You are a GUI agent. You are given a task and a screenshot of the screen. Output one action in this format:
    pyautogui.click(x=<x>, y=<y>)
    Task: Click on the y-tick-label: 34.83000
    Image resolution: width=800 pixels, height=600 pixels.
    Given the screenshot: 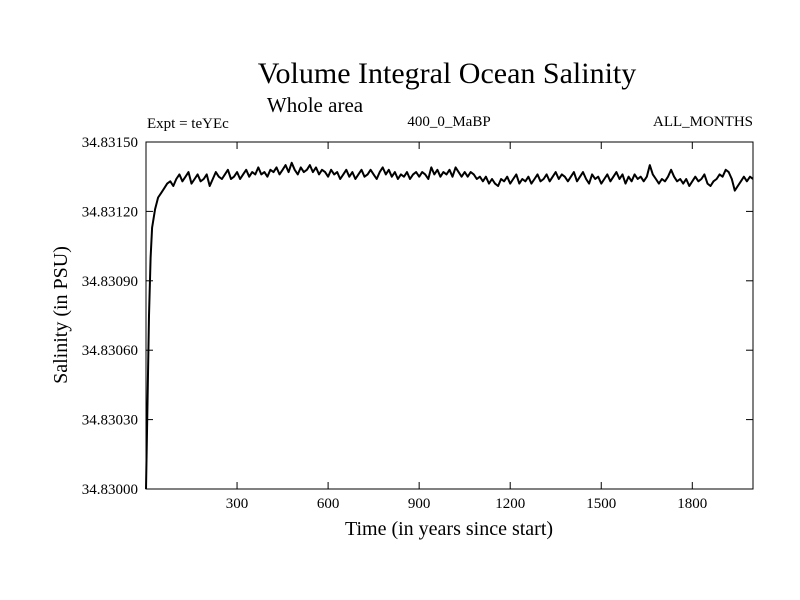 What is the action you would take?
    pyautogui.click(x=110, y=490)
    